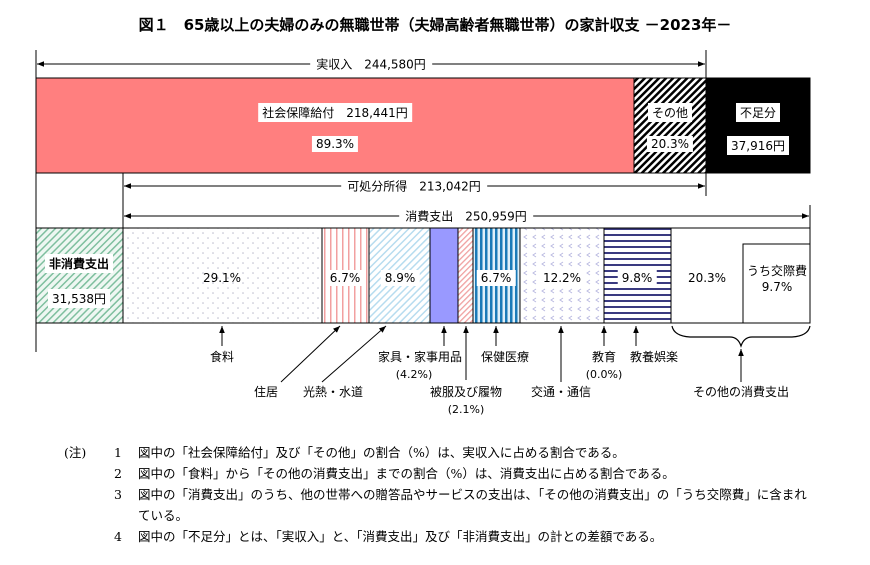 The image size is (870, 565). Describe the element at coordinates (637, 278) in the screenshot. I see `culture-pct: 9.8%` at that location.